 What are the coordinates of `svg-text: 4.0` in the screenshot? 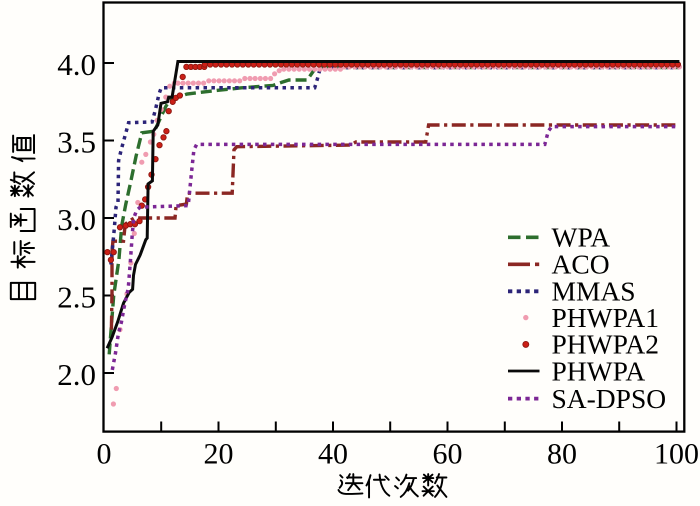 It's located at (76, 64).